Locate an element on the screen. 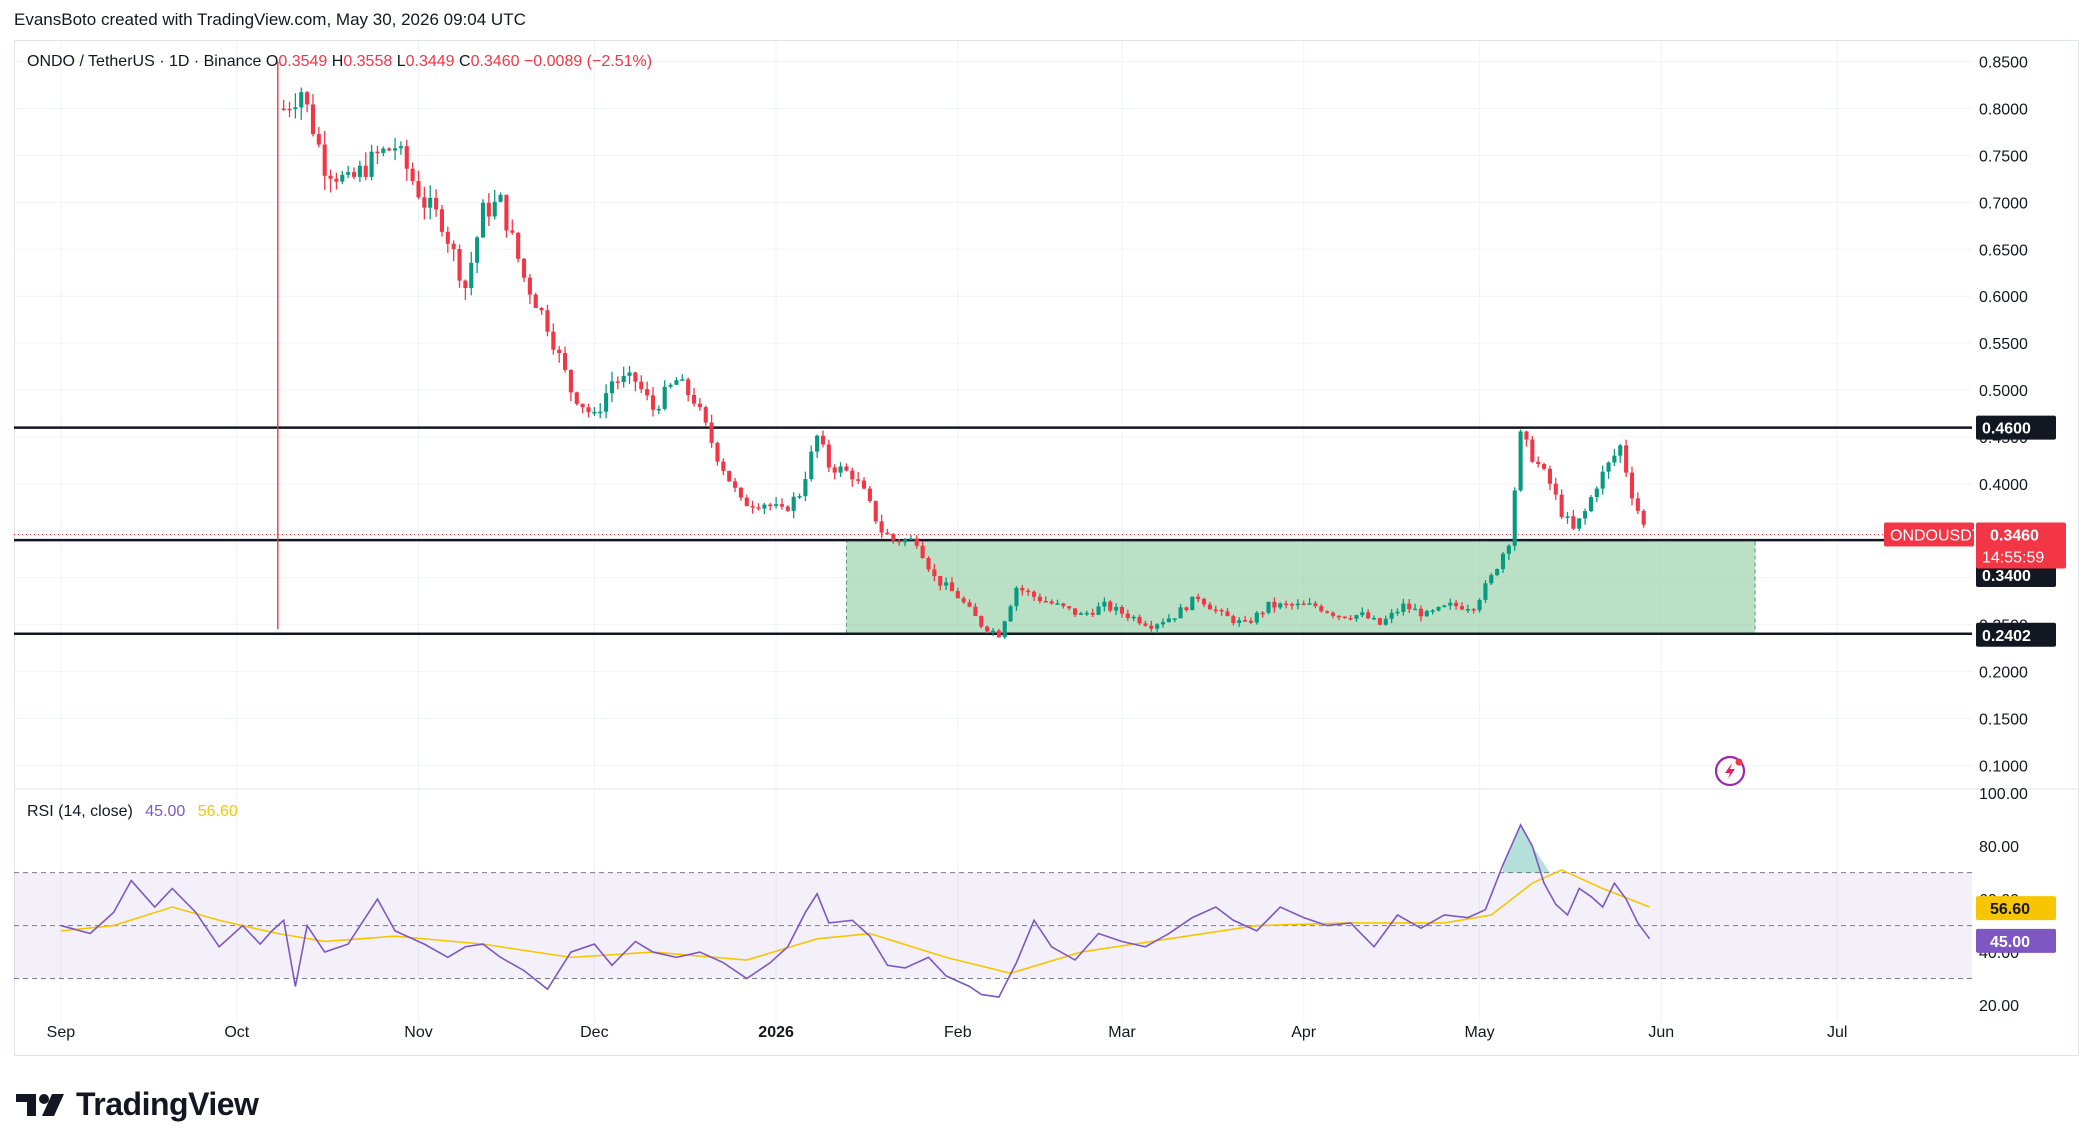 This screenshot has height=1146, width=2093. rsi-ma-line is located at coordinates (855, 922).